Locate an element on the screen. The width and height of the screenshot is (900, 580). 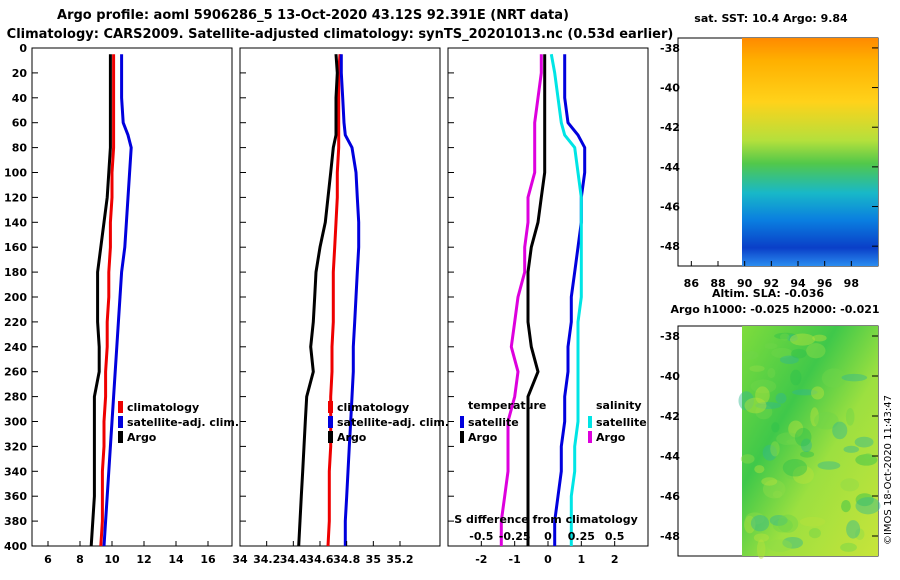
depth-tick-label: 260 is located at coordinates (15, 372).